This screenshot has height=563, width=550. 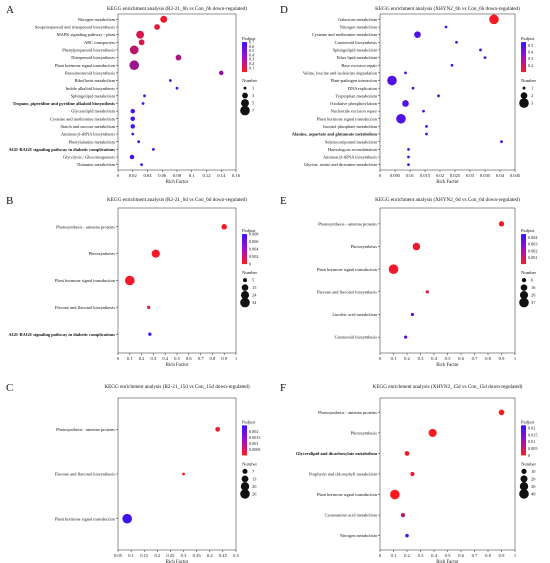 What do you see at coordinates (86, 34) in the screenshot?
I see `y-tick-label: MAPK signaling pathway - plant` at bounding box center [86, 34].